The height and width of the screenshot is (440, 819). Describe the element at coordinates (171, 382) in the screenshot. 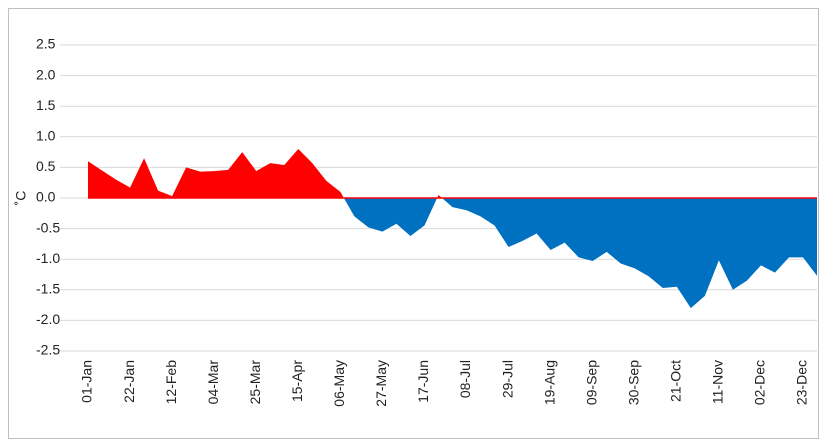

I see `x-tick-label: 12-Feb` at that location.